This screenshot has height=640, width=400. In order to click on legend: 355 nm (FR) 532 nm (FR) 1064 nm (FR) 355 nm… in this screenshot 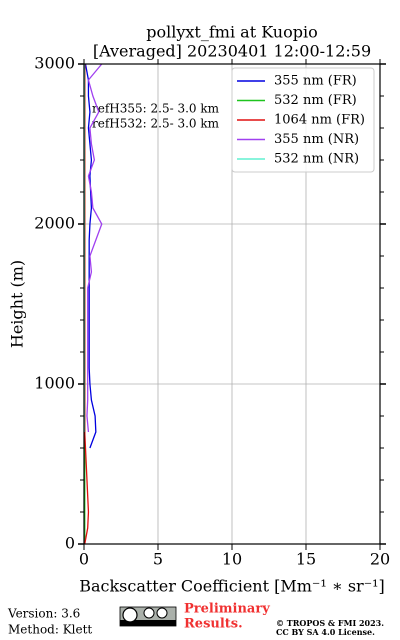, I will do `click(303, 120)`.